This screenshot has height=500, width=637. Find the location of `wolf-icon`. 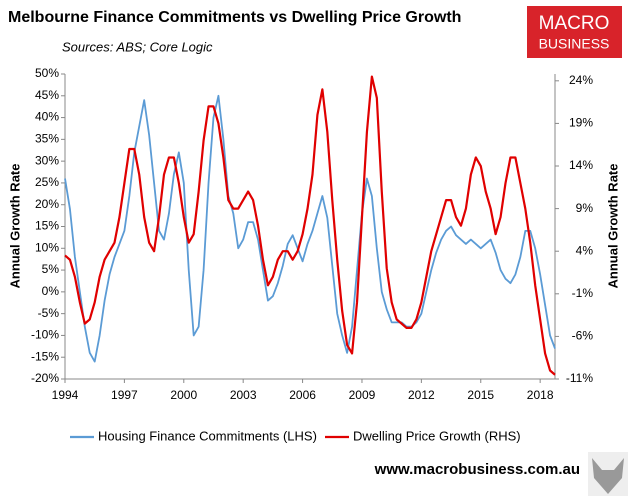

wolf-icon is located at coordinates (608, 474).